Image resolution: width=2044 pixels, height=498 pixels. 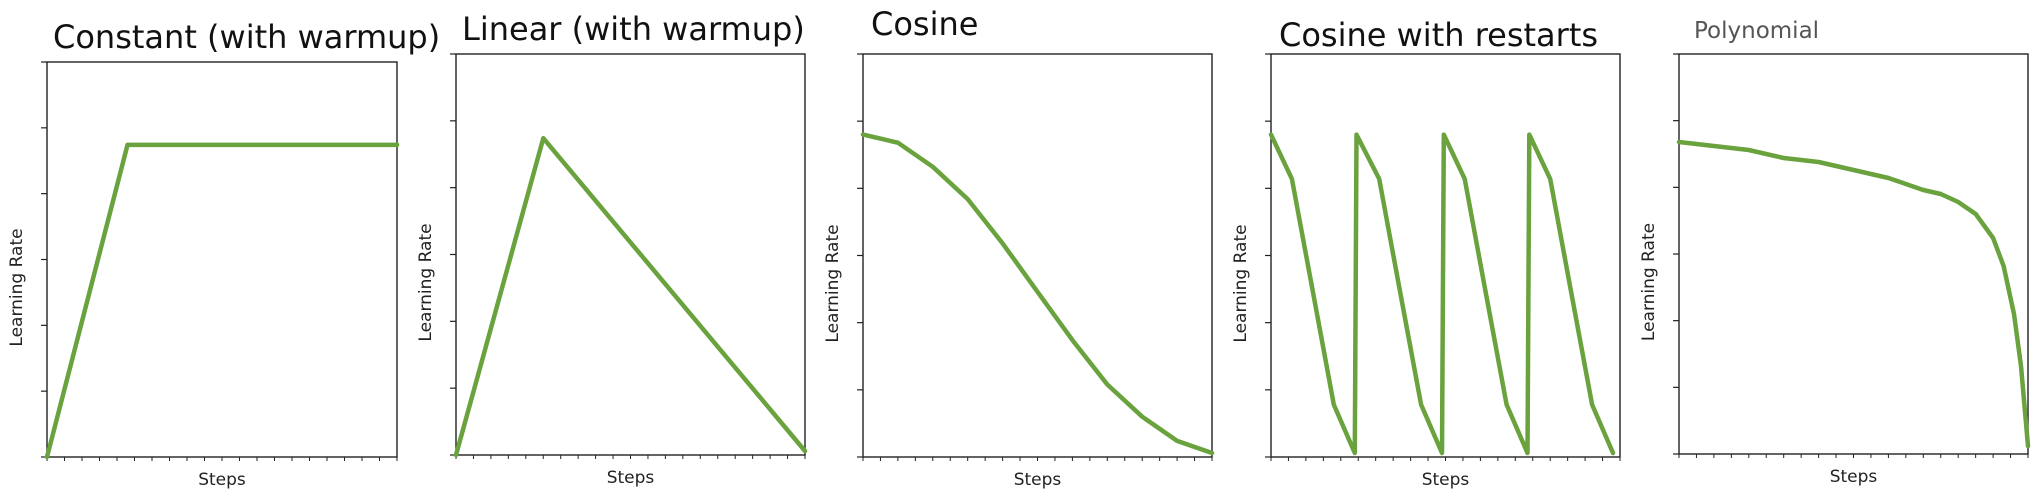 I want to click on chart-title: Cosine, so click(x=924, y=24).